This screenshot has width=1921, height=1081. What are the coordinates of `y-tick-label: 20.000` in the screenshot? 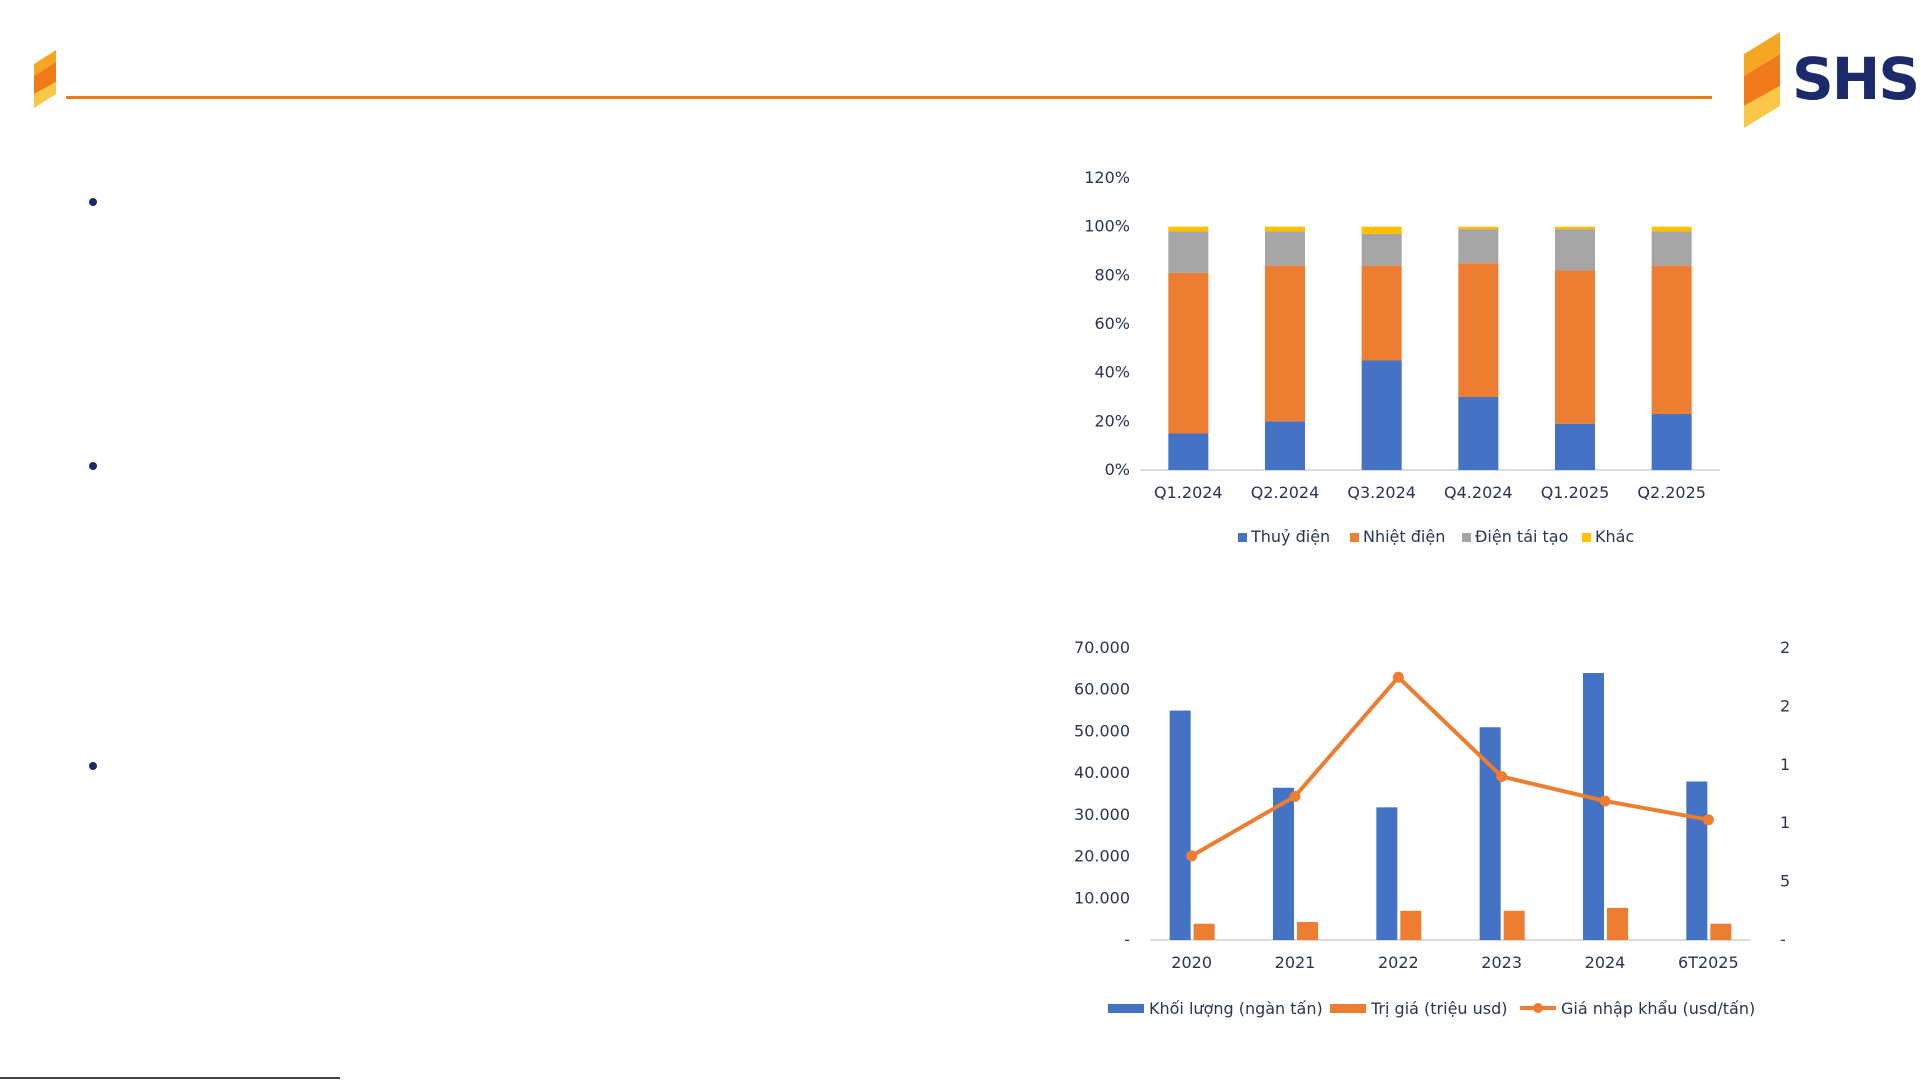 It's located at (1102, 856).